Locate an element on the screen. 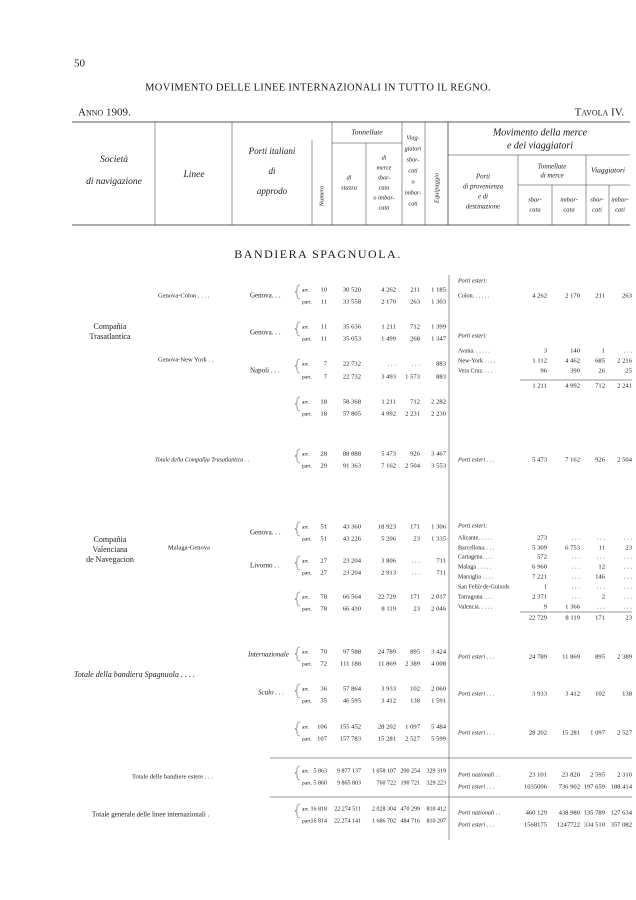 This screenshot has width=636, height=900. society-header: di navigazione is located at coordinates (114, 182).